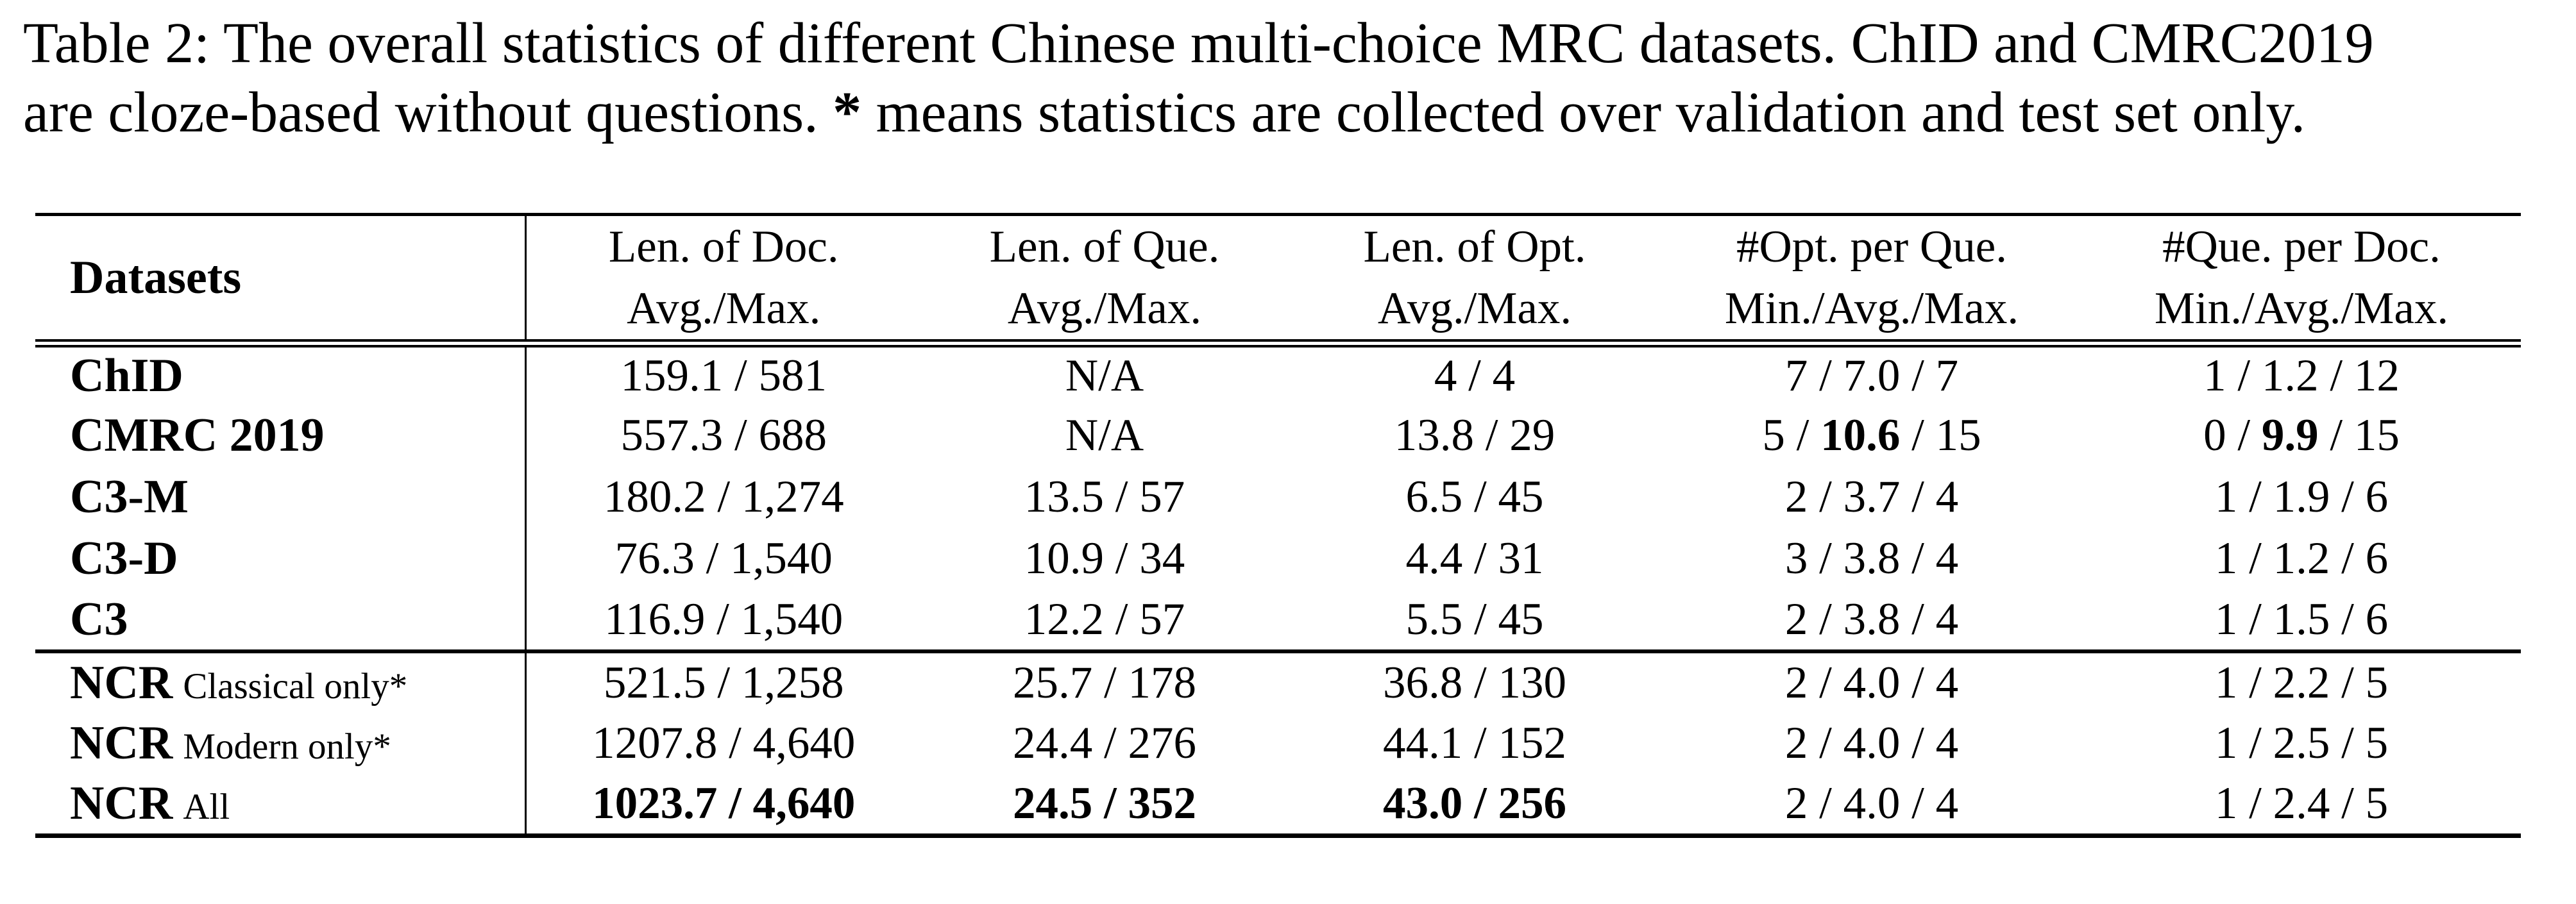 The height and width of the screenshot is (904, 2576). I want to click on dataset-name-cell: C3-D, so click(281, 559).